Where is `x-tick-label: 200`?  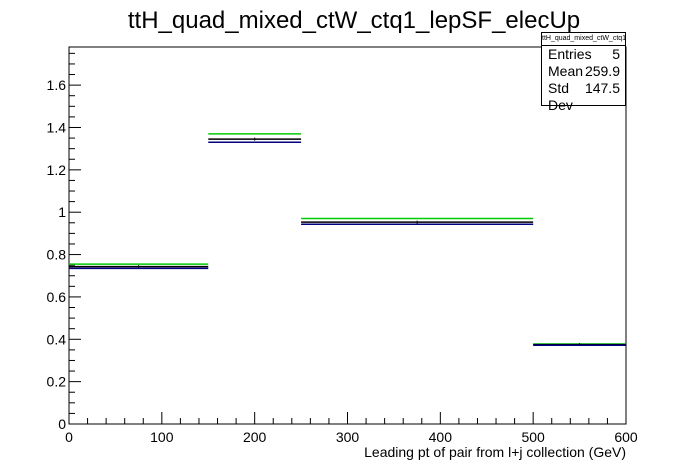 x-tick-label: 200 is located at coordinates (255, 437).